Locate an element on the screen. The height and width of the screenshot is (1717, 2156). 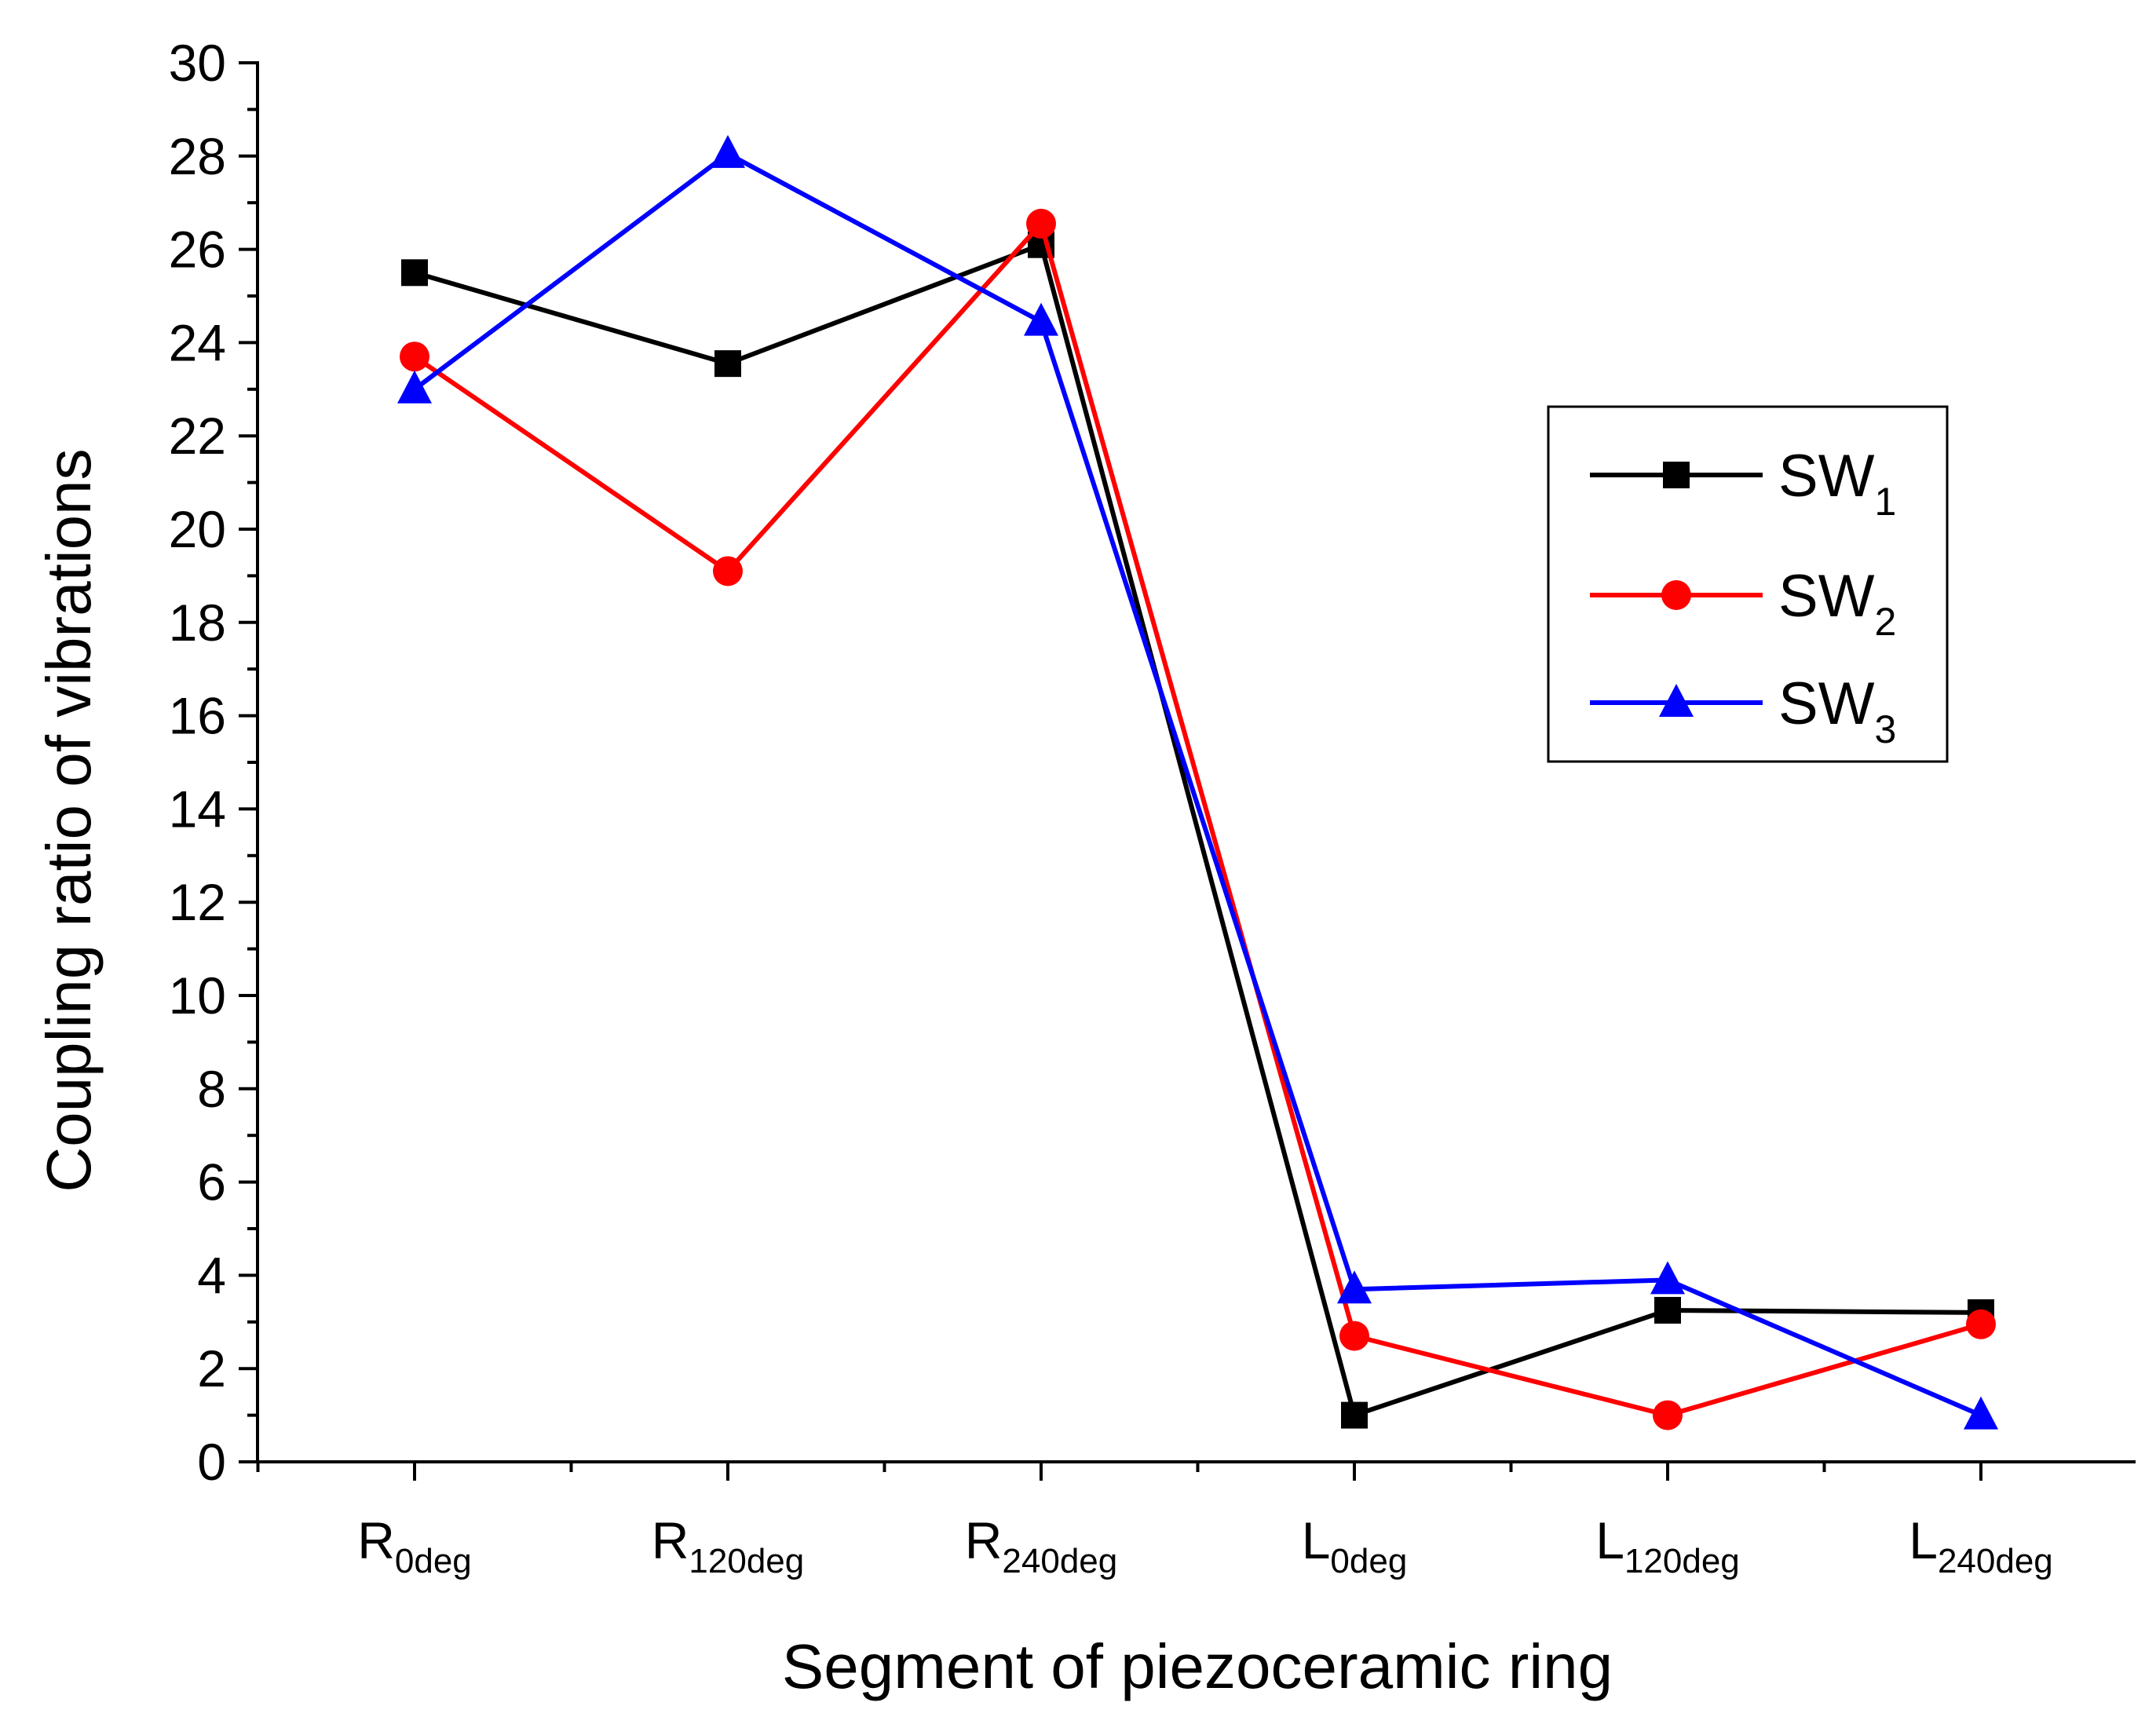
legend: SW1 SW2 SW3 is located at coordinates (1748, 584).